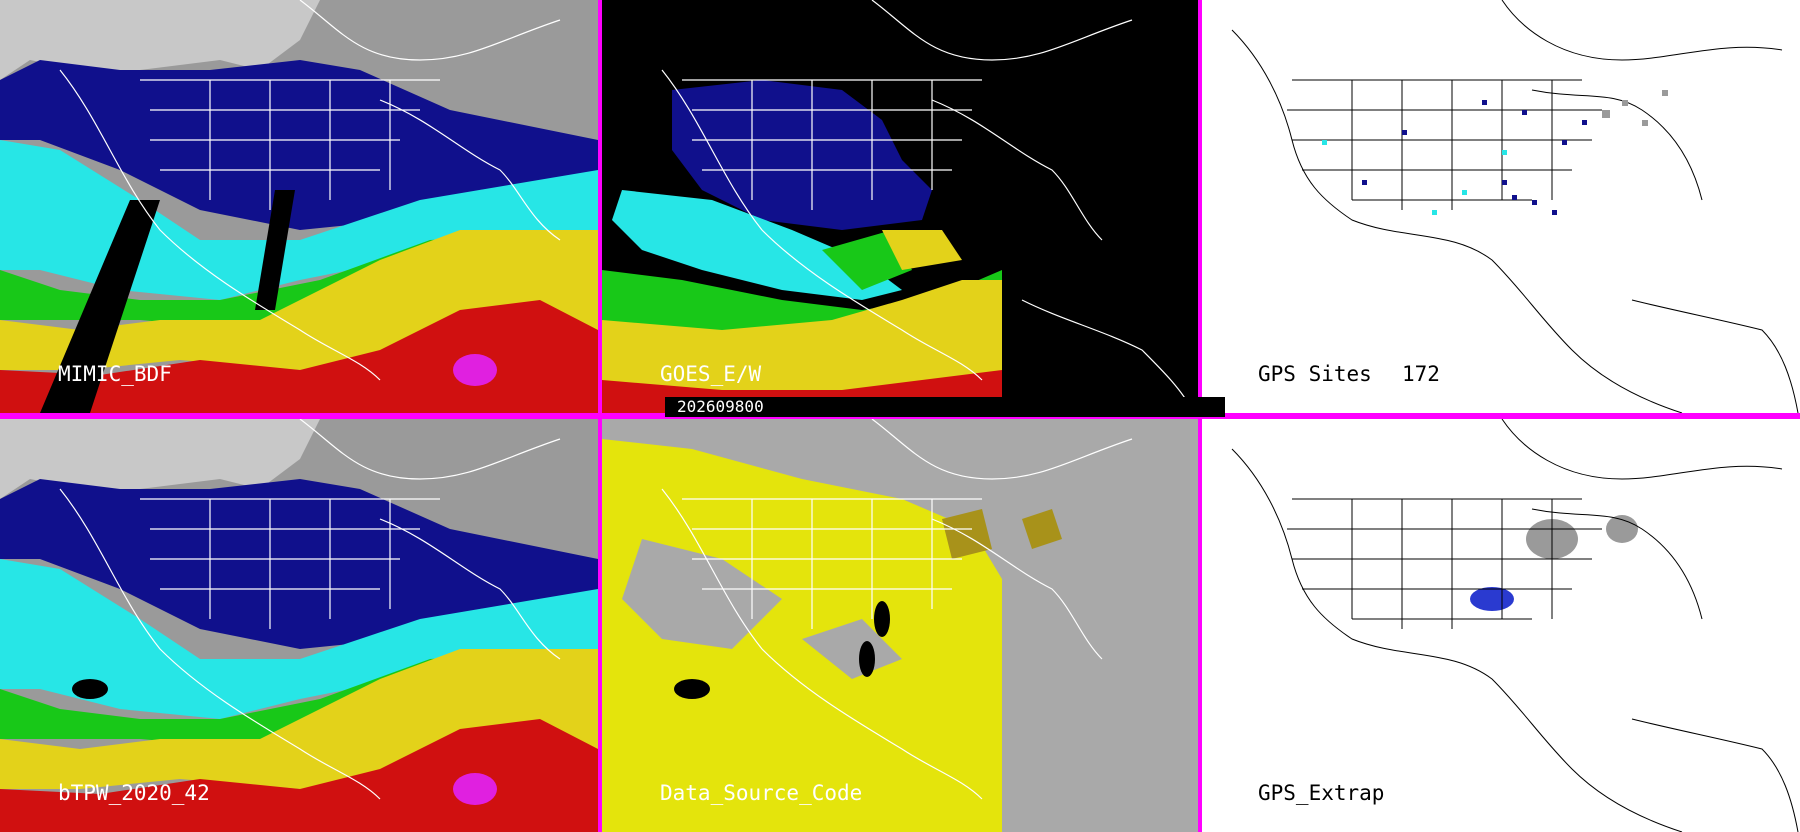  I want to click on panel-label: GPS Sites, so click(1315, 374).